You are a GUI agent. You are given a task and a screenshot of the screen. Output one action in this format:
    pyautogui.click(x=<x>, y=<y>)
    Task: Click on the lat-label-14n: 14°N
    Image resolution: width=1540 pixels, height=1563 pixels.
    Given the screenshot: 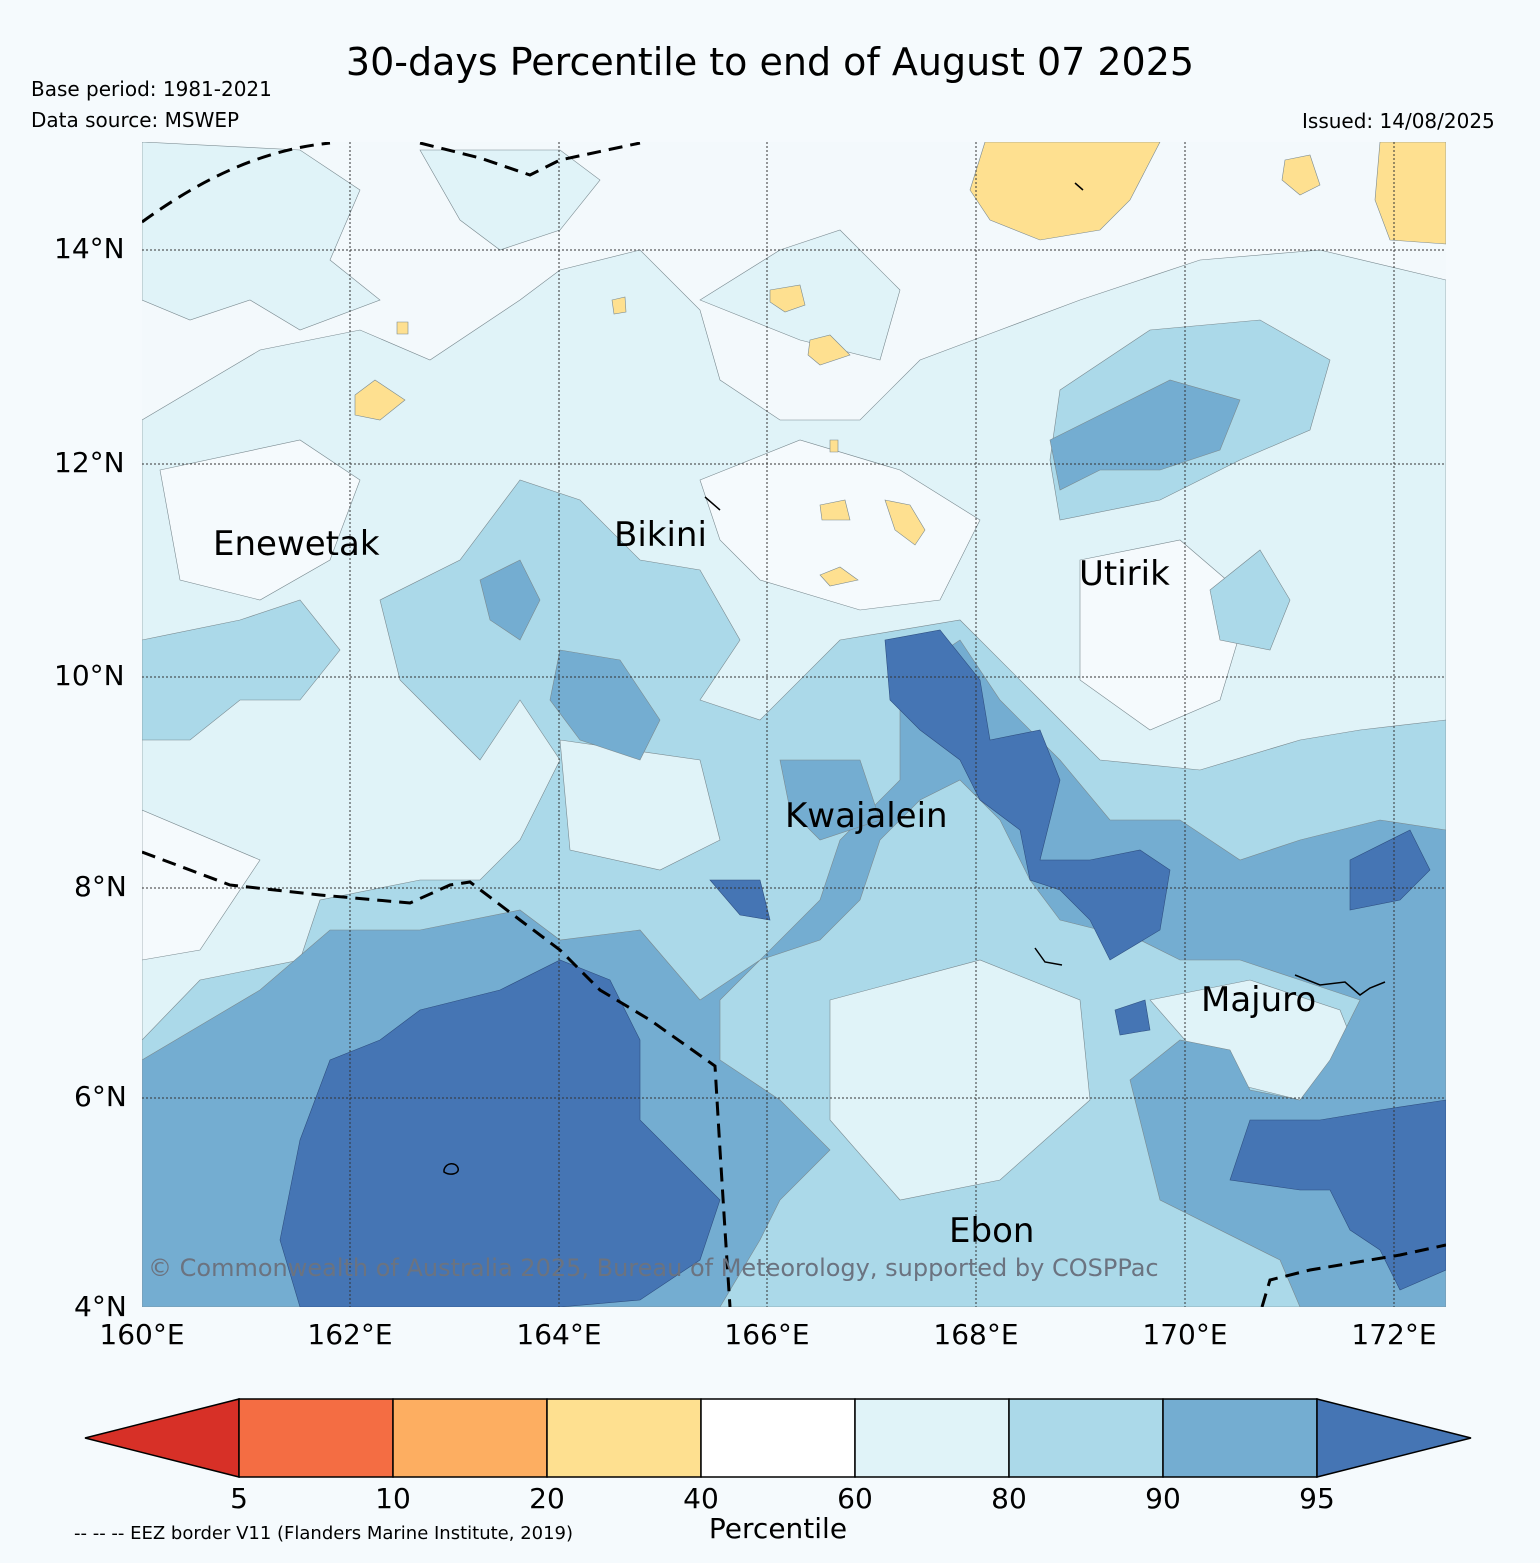 What is the action you would take?
    pyautogui.click(x=89, y=248)
    